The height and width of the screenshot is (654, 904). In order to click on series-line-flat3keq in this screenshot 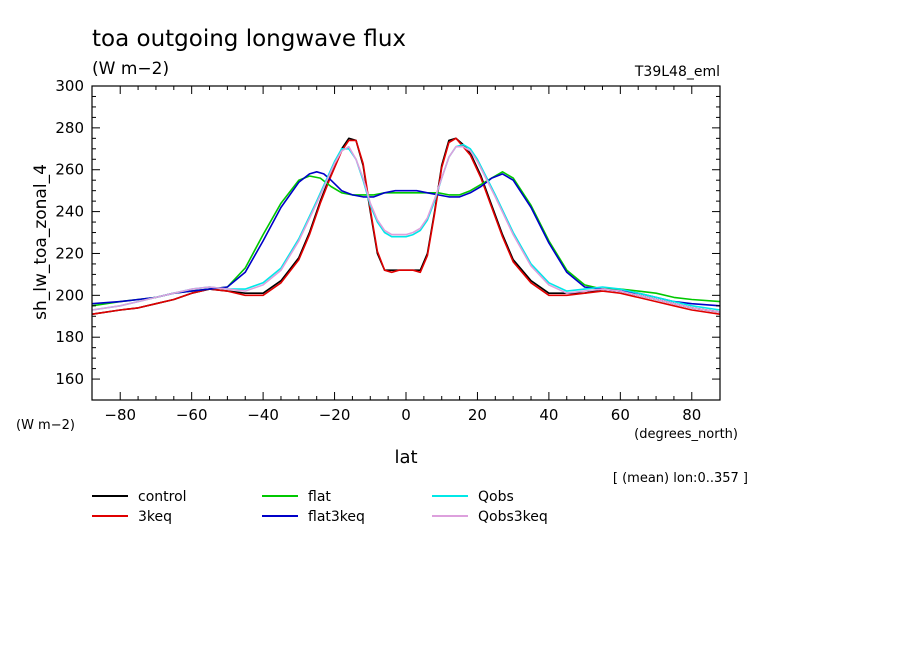, I will do `click(406, 239)`.